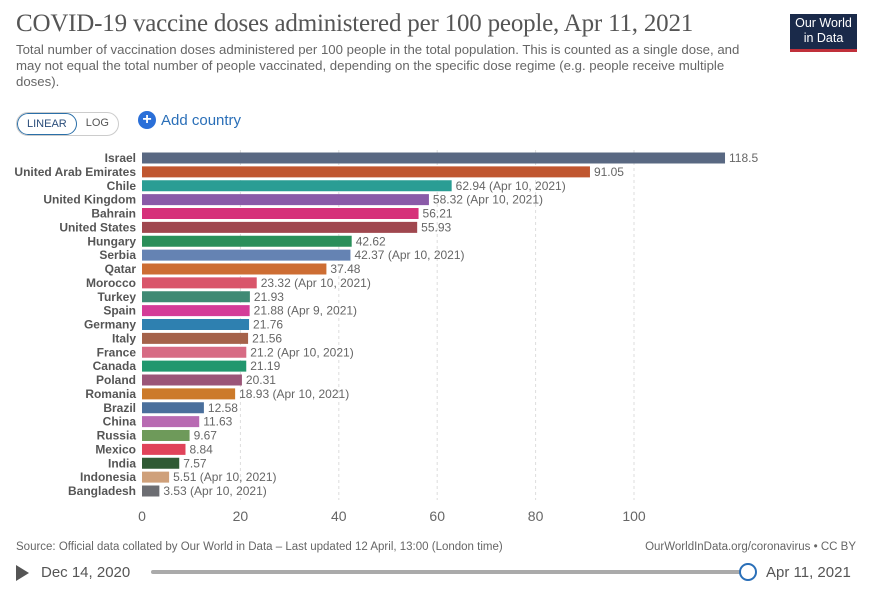  I want to click on country-label: Spain, so click(119, 311).